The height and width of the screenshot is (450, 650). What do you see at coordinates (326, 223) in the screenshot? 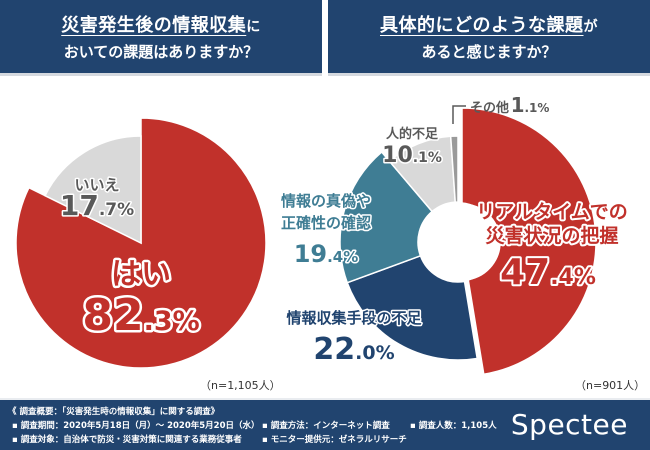
I see `slice-label-verification: 正確性の確認` at bounding box center [326, 223].